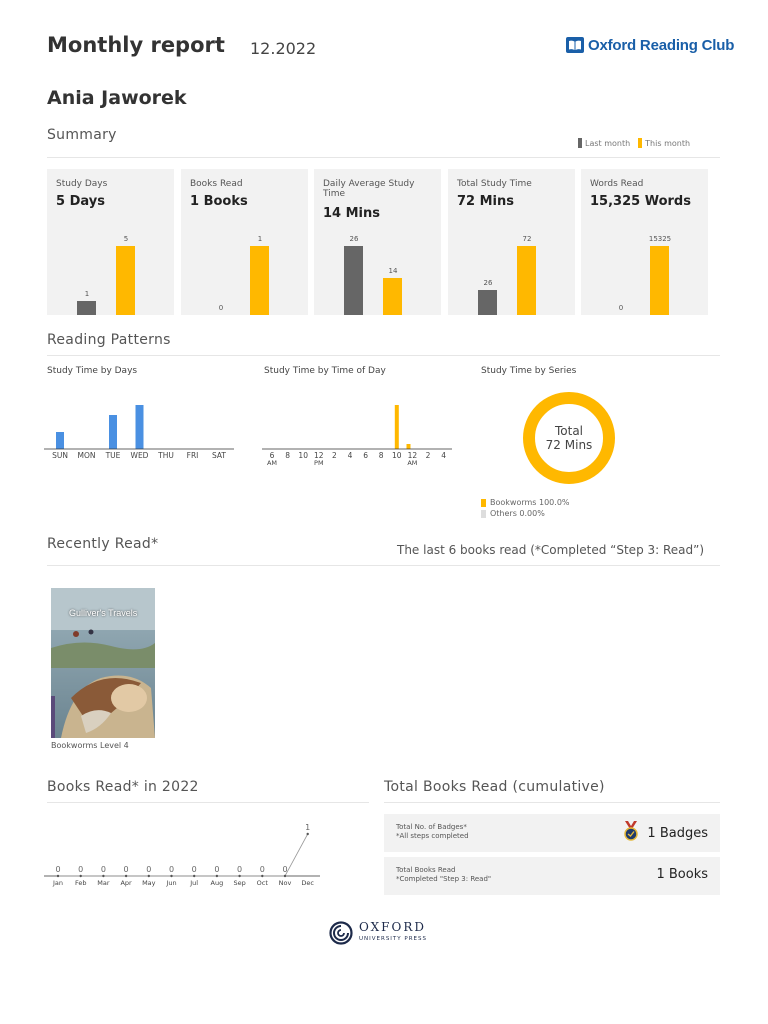  I want to click on summary-card-label: Total Study Time, so click(494, 184).